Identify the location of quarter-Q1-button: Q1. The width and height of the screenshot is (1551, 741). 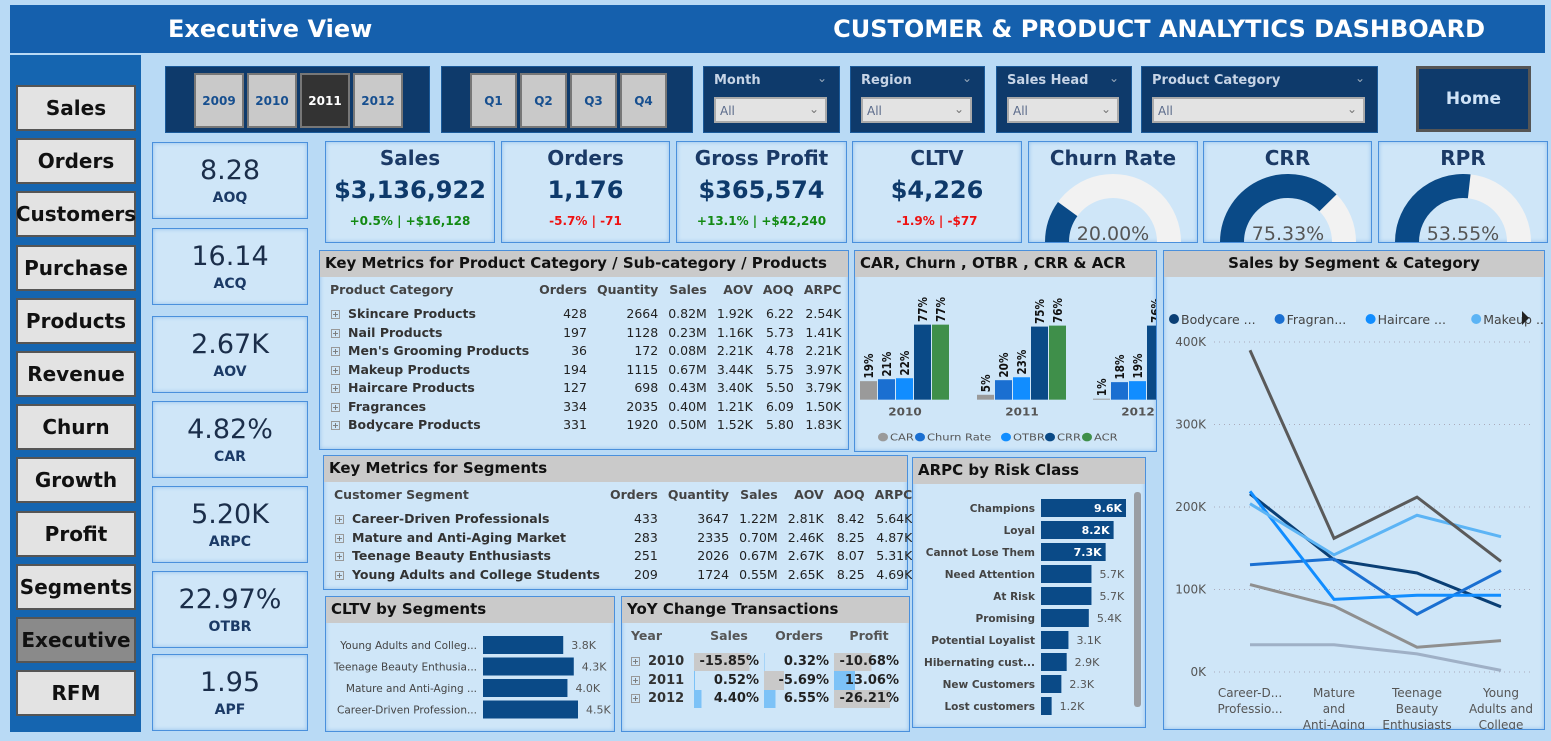
(493, 100).